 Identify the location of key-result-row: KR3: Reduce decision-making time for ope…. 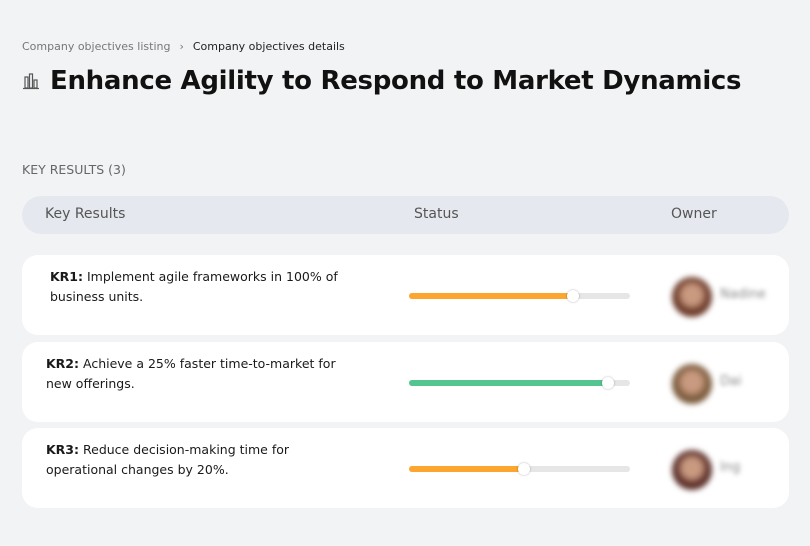
(405, 468).